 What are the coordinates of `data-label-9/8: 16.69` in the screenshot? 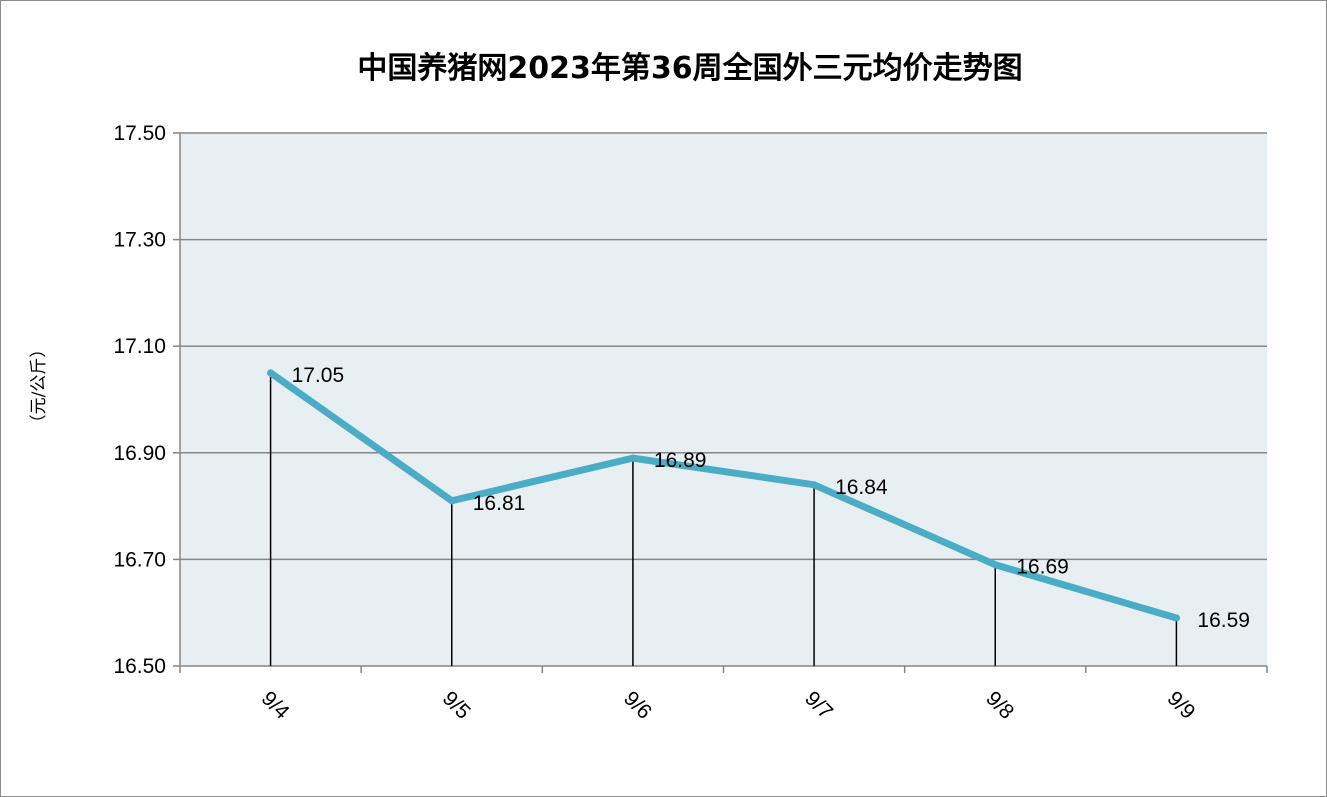 It's located at (1042, 567).